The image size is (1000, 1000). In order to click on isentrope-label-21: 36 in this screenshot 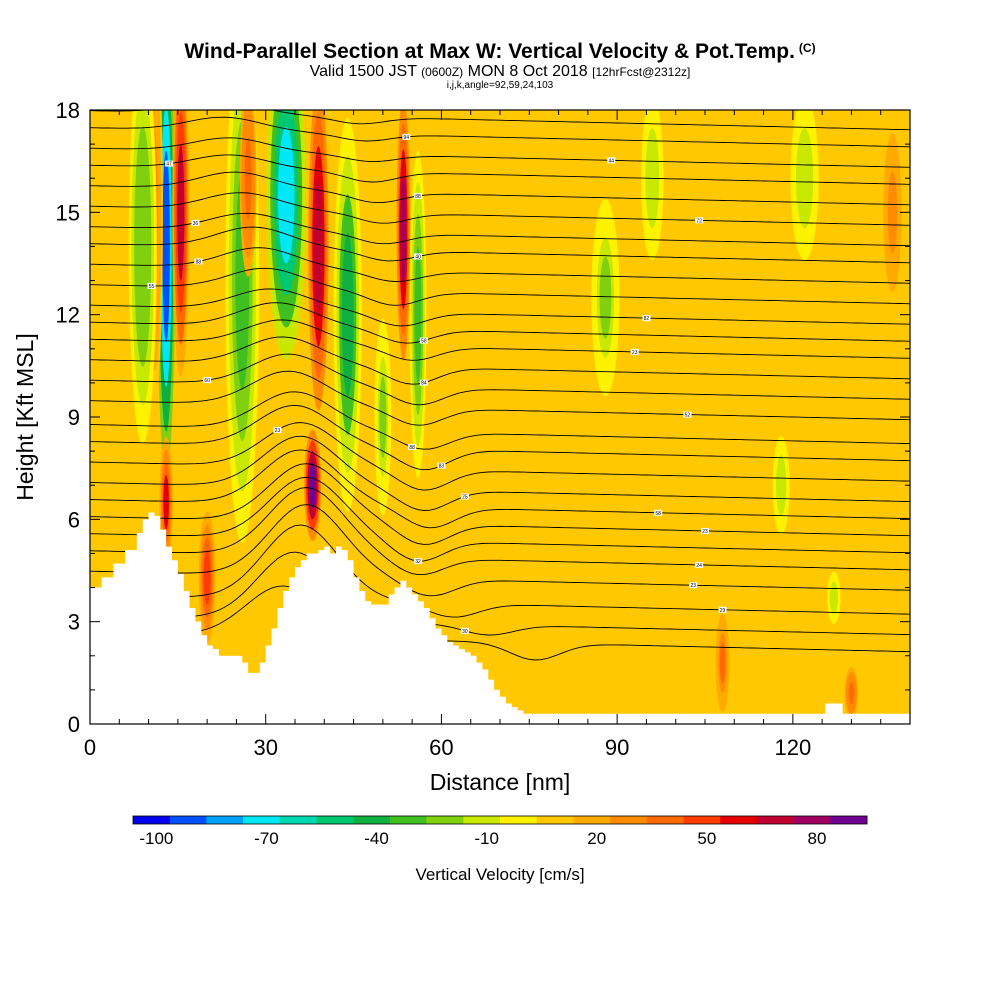, I will do `click(196, 224)`.